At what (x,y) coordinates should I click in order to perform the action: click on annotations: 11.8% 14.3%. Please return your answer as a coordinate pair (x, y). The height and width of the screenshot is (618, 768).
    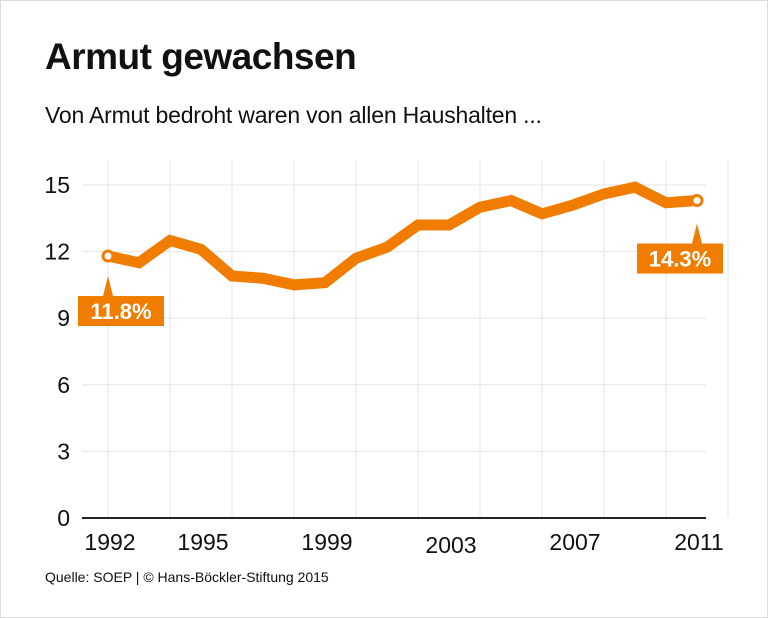
    Looking at the image, I should click on (400, 275).